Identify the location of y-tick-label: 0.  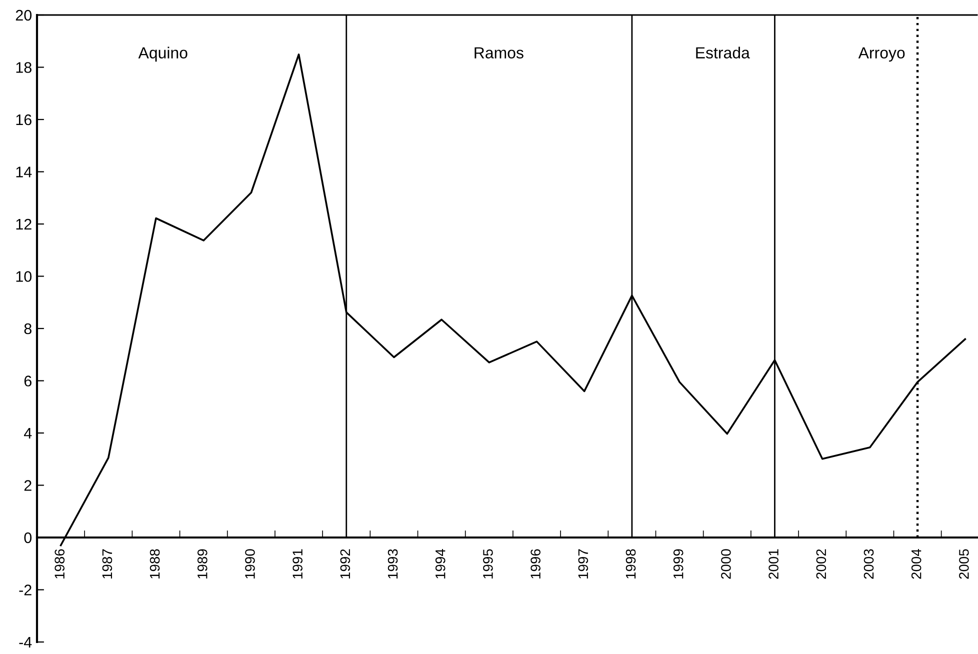
(28, 538).